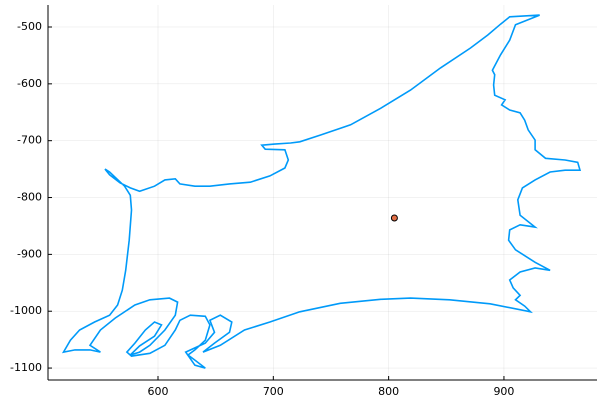 Image resolution: width=600 pixels, height=400 pixels. Describe the element at coordinates (26, 367) in the screenshot. I see `y-tick-label: -1100` at that location.